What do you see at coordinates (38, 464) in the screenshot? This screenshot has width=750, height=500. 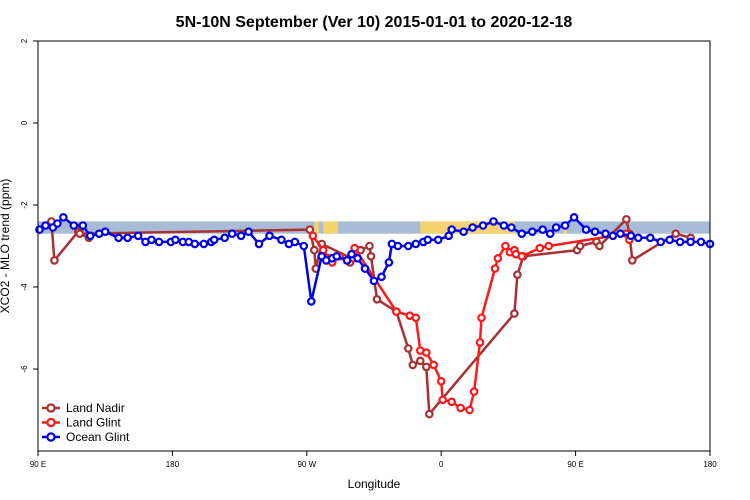 I see `x-tick-label: 90 E` at bounding box center [38, 464].